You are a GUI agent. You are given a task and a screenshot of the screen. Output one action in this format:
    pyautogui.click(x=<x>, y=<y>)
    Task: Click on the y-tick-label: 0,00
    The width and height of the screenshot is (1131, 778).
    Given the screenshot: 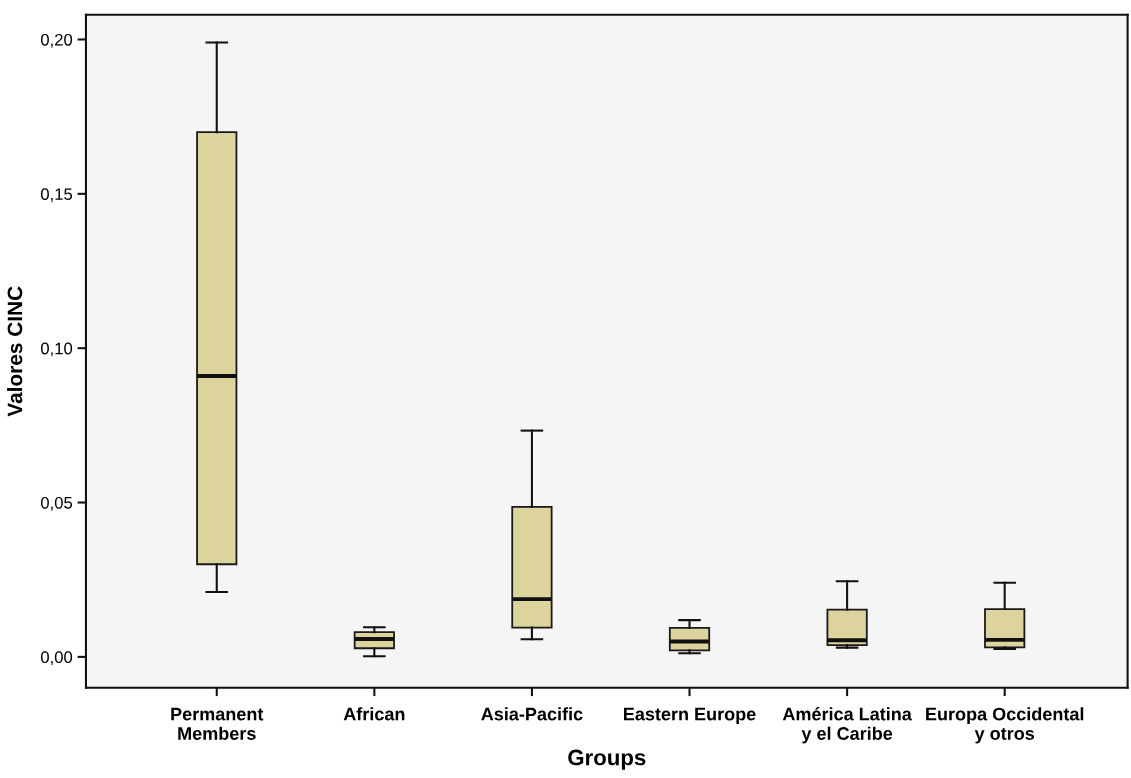 What is the action you would take?
    pyautogui.click(x=56, y=658)
    